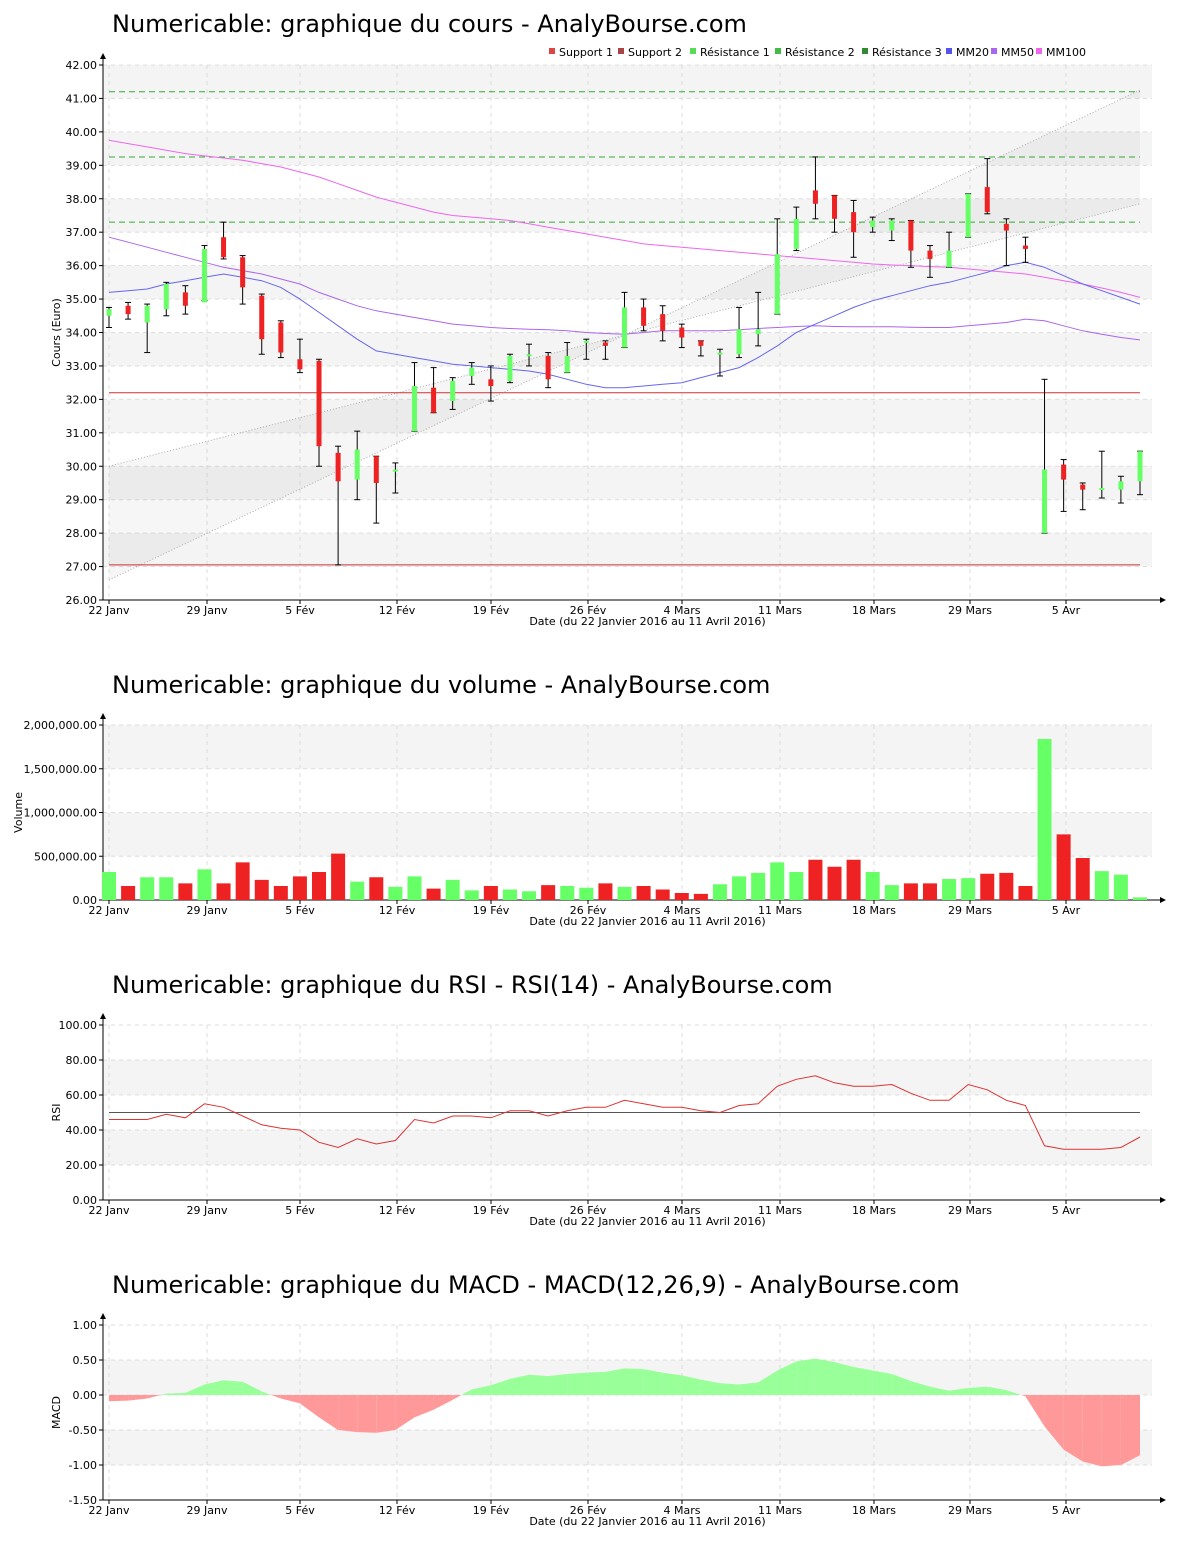 The image size is (1200, 1550). I want to click on macd-ytick-label: 0.00, so click(85, 1395).